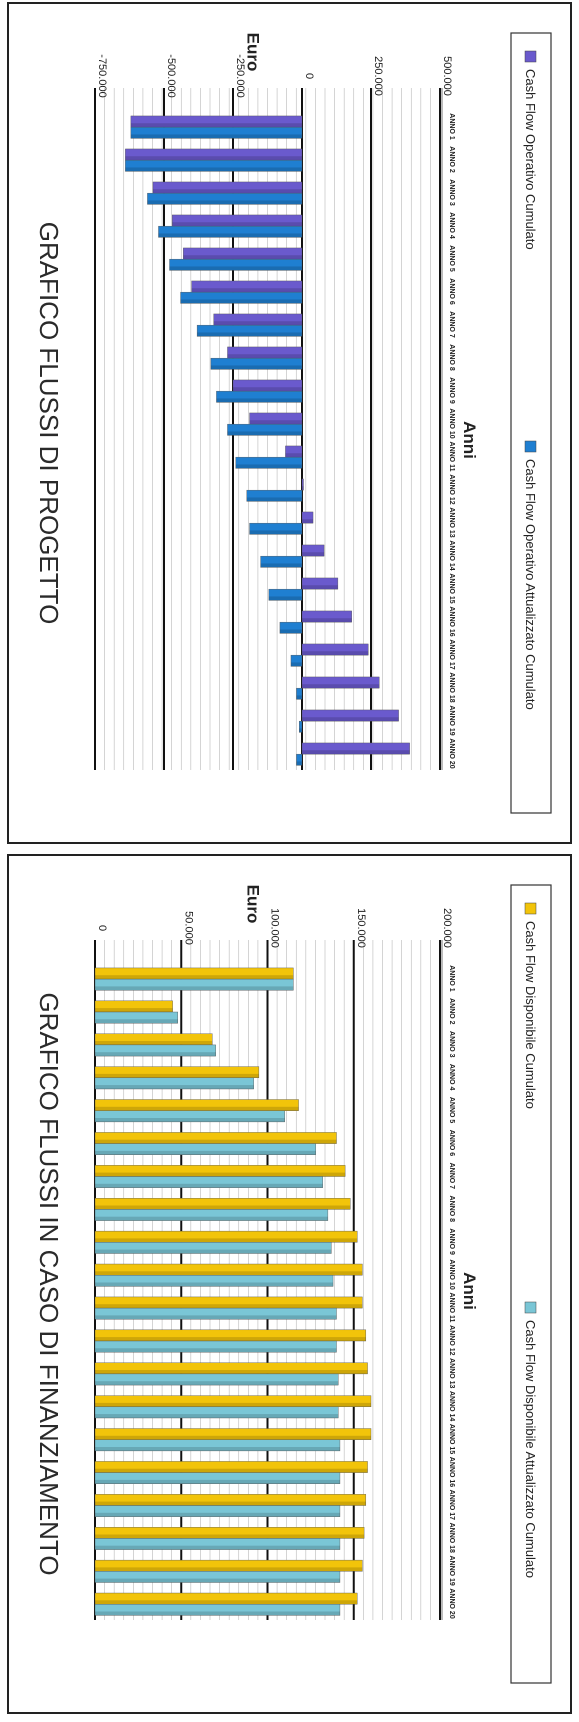 The image size is (579, 1722). What do you see at coordinates (451, 753) in the screenshot?
I see `x-tick-label: ANNO 20` at bounding box center [451, 753].